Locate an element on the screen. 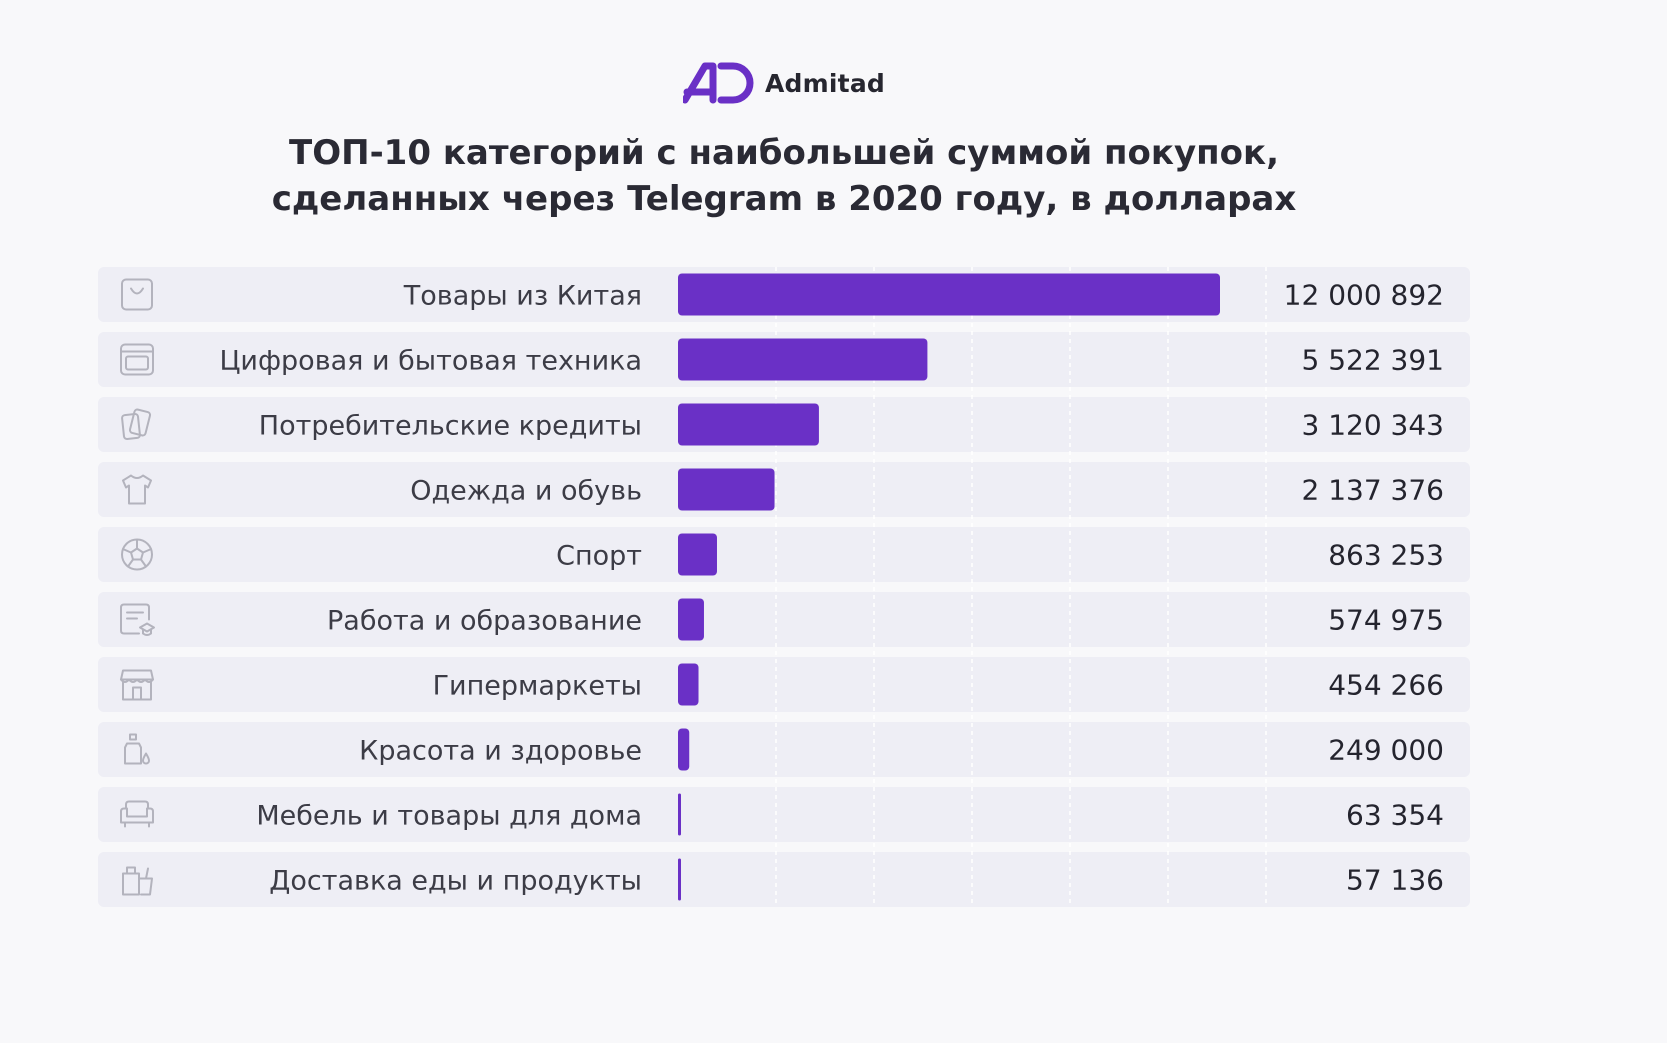  credit-cards-icon is located at coordinates (136, 424).